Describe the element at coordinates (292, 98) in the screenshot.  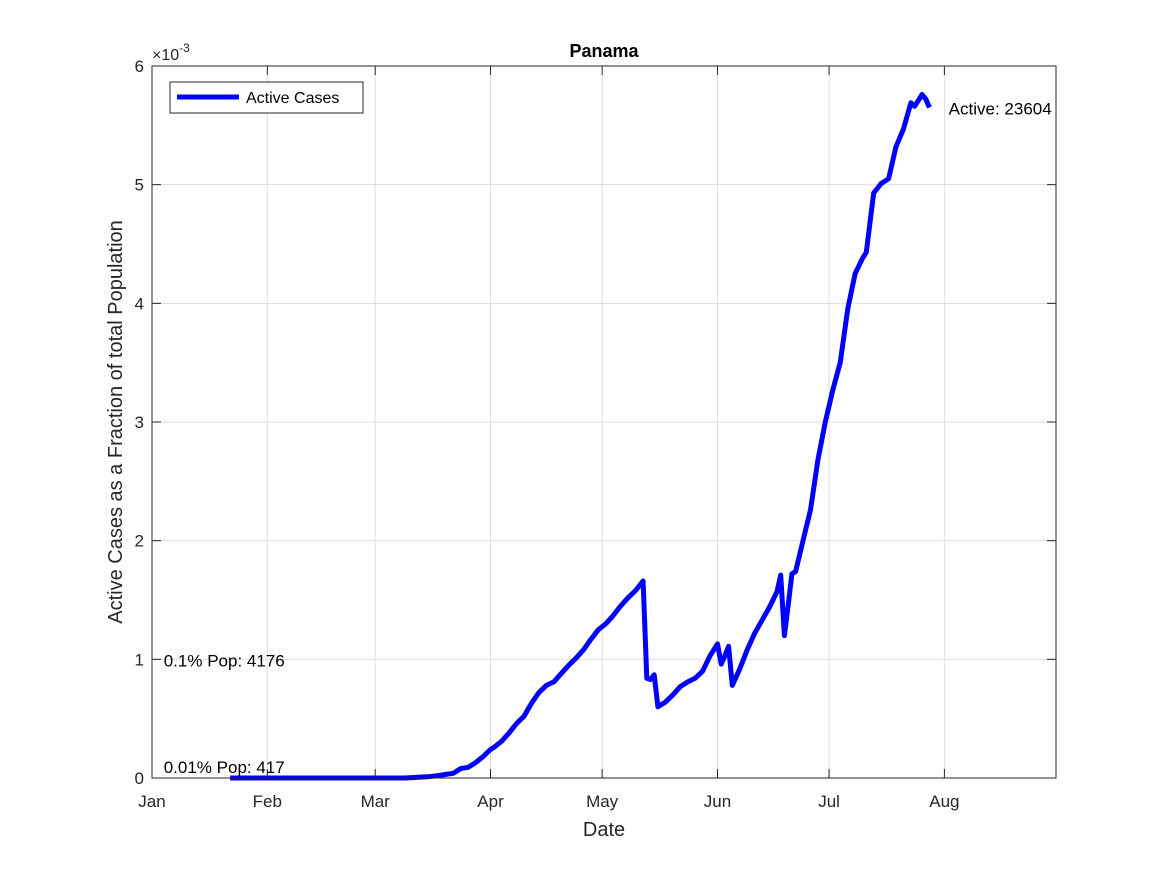
I see `legend-entry-active-cases: Active Cases` at that location.